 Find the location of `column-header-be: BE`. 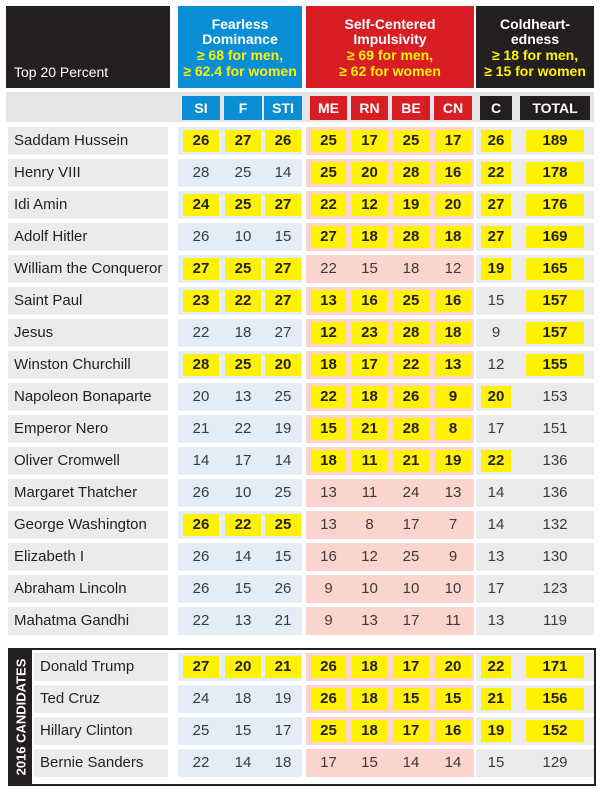

column-header-be: BE is located at coordinates (411, 108).